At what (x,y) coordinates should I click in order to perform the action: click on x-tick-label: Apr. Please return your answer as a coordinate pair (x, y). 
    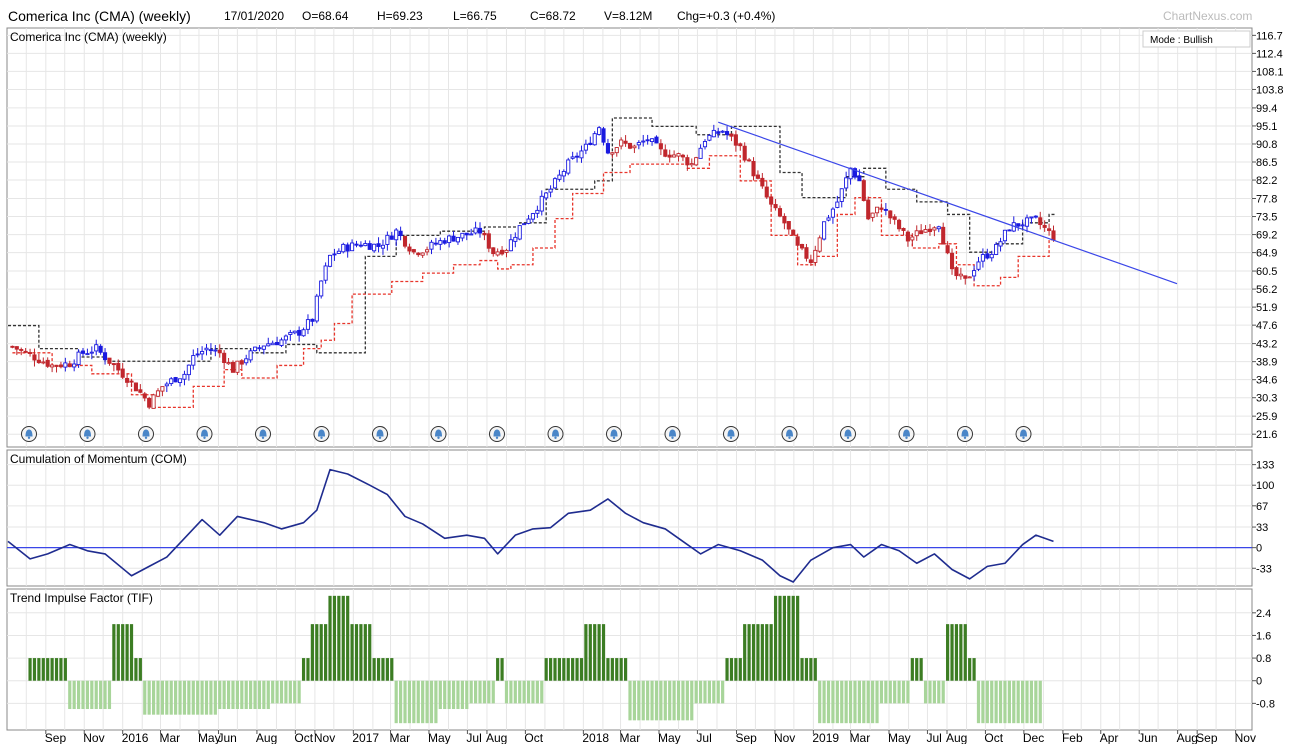
    Looking at the image, I should click on (1109, 737).